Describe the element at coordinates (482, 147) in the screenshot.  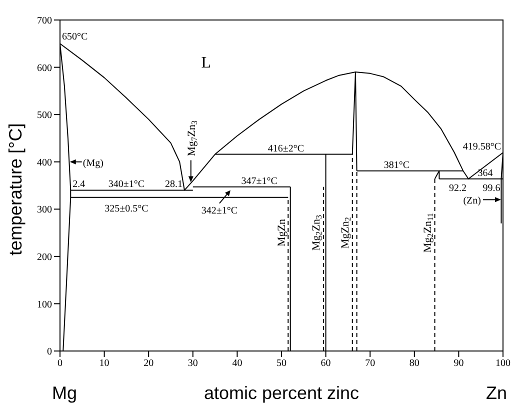
I see `annotation: 419.58°C` at that location.